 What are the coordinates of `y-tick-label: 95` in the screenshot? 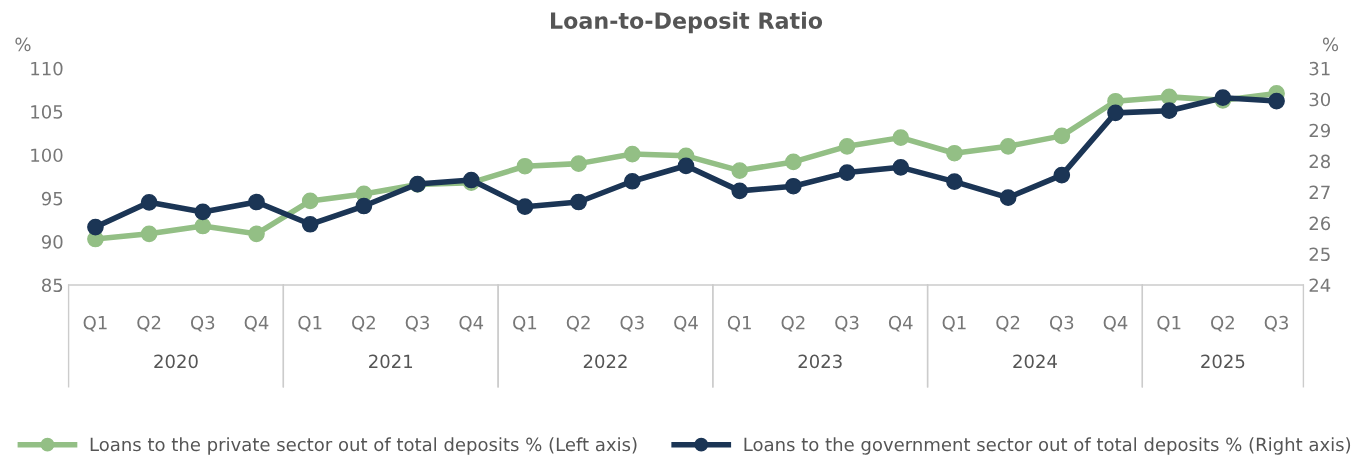 It's located at (52, 198).